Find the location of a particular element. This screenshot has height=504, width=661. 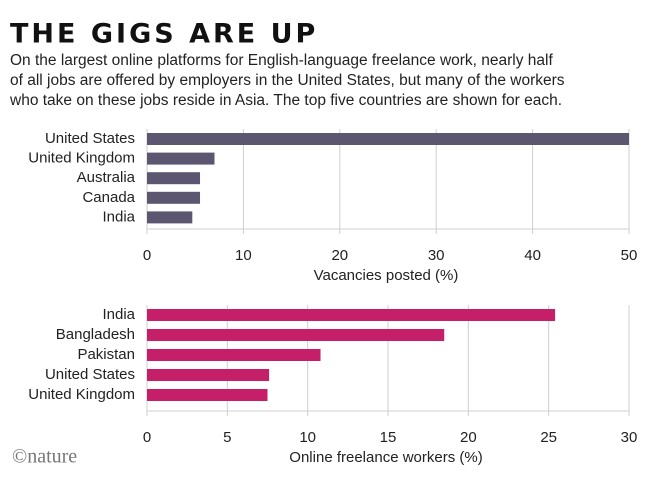

y-tick-label: Canada is located at coordinates (108, 197).